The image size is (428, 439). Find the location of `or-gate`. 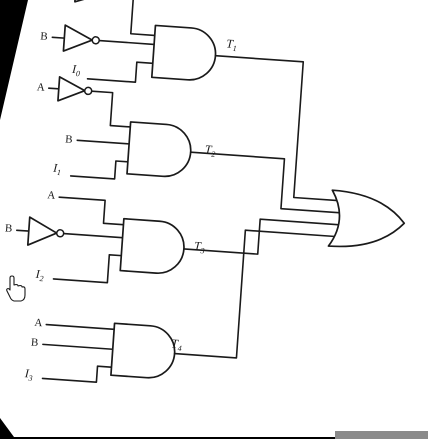

or-gate is located at coordinates (366, 218).